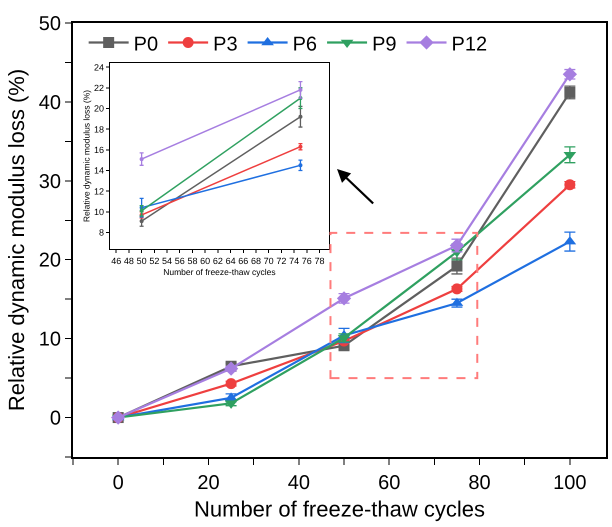  I want to click on x-tick-label: 0, so click(118, 483).